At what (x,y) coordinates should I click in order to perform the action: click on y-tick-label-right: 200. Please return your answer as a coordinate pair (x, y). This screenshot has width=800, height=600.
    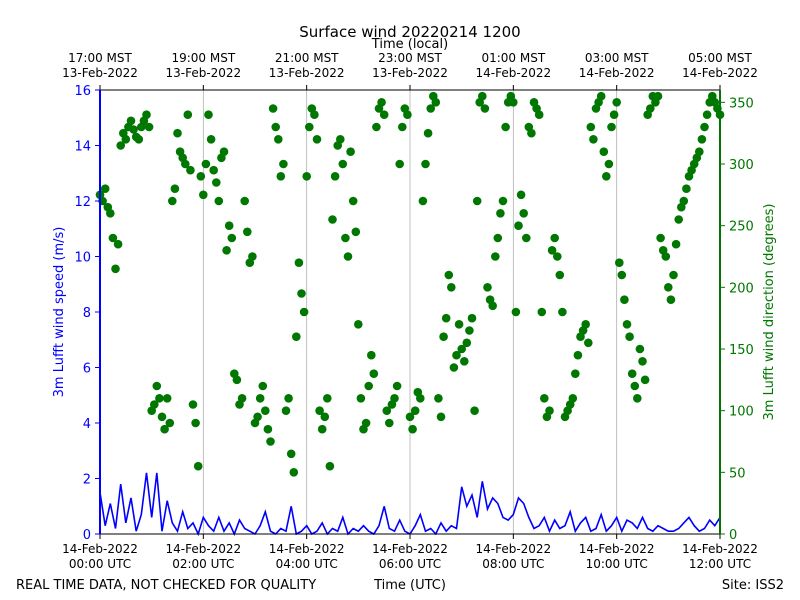
    Looking at the image, I should click on (741, 288).